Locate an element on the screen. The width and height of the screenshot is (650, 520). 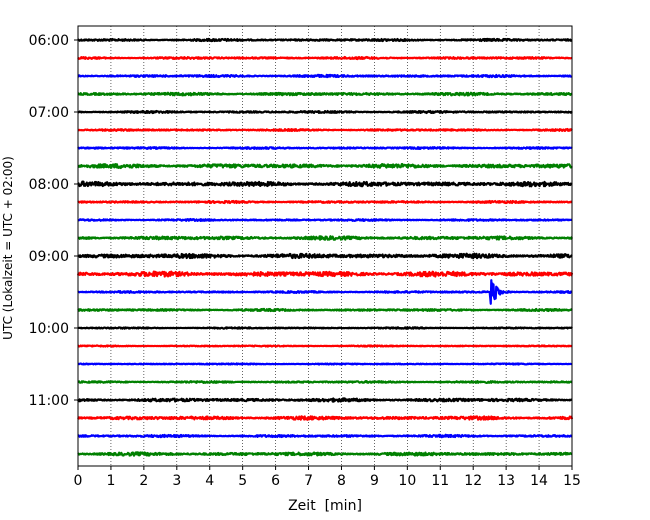
y-axis-title: UTC (Lokalzeit = UTC + 02:00) is located at coordinates (8, 248).